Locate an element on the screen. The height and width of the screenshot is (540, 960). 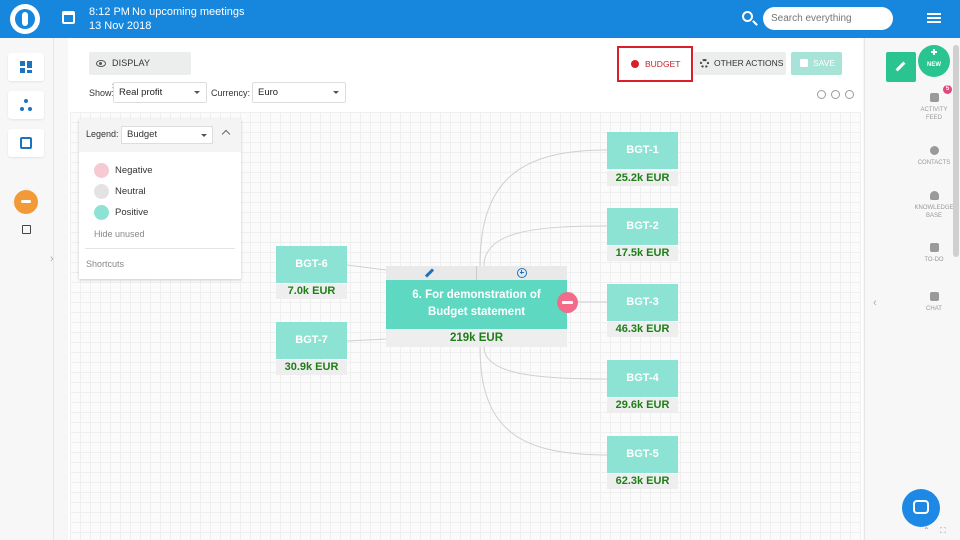
node-bgt-4-value: 29.6k EUR is located at coordinates (642, 405).